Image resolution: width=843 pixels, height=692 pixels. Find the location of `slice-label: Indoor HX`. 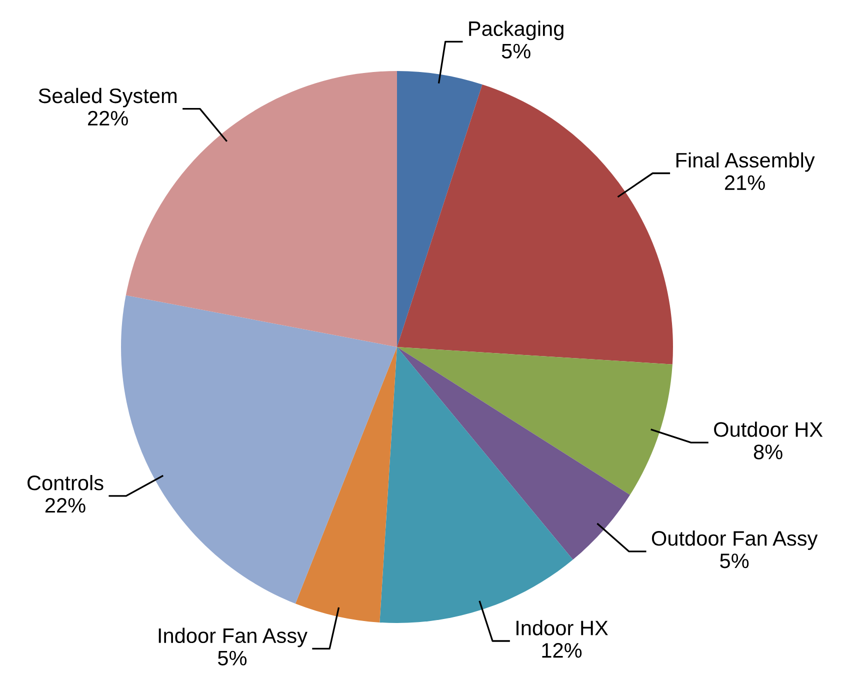

slice-label: Indoor HX is located at coordinates (562, 628).